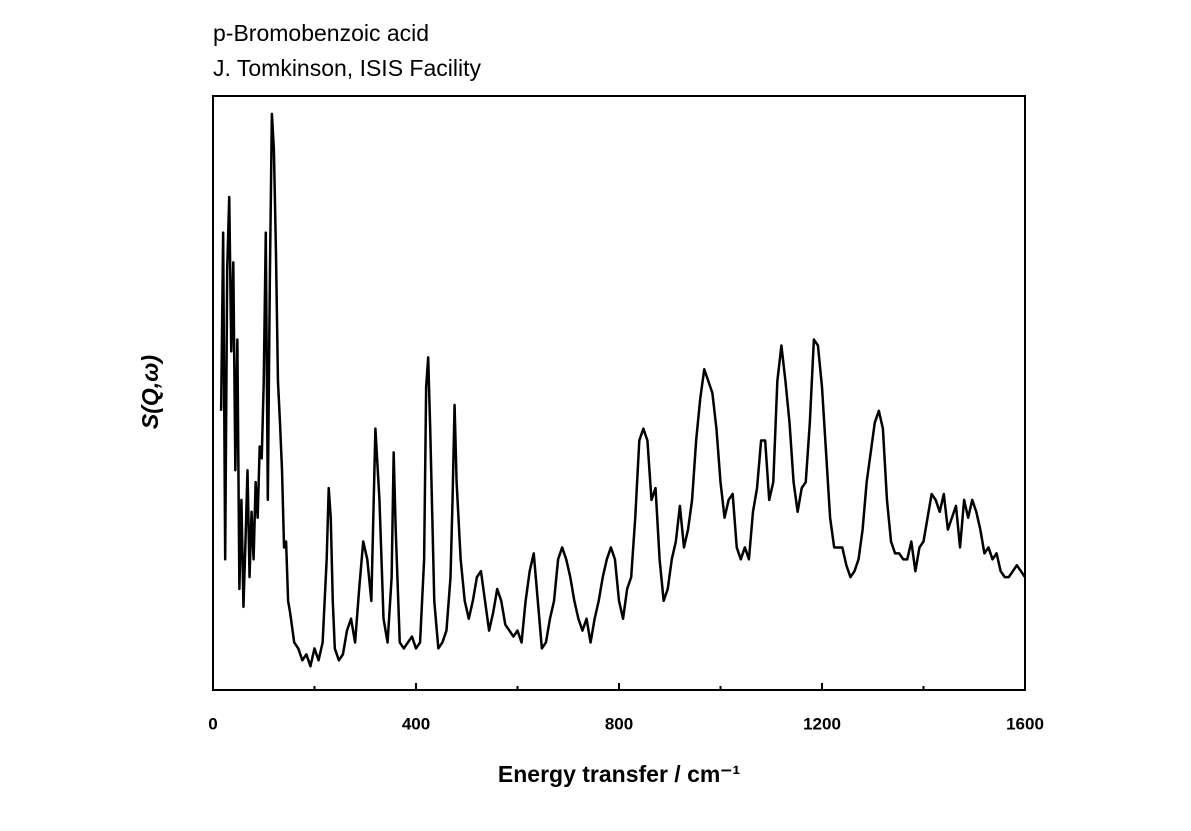 This screenshot has width=1191, height=831. Describe the element at coordinates (822, 723) in the screenshot. I see `x-tick-label: 1200` at that location.